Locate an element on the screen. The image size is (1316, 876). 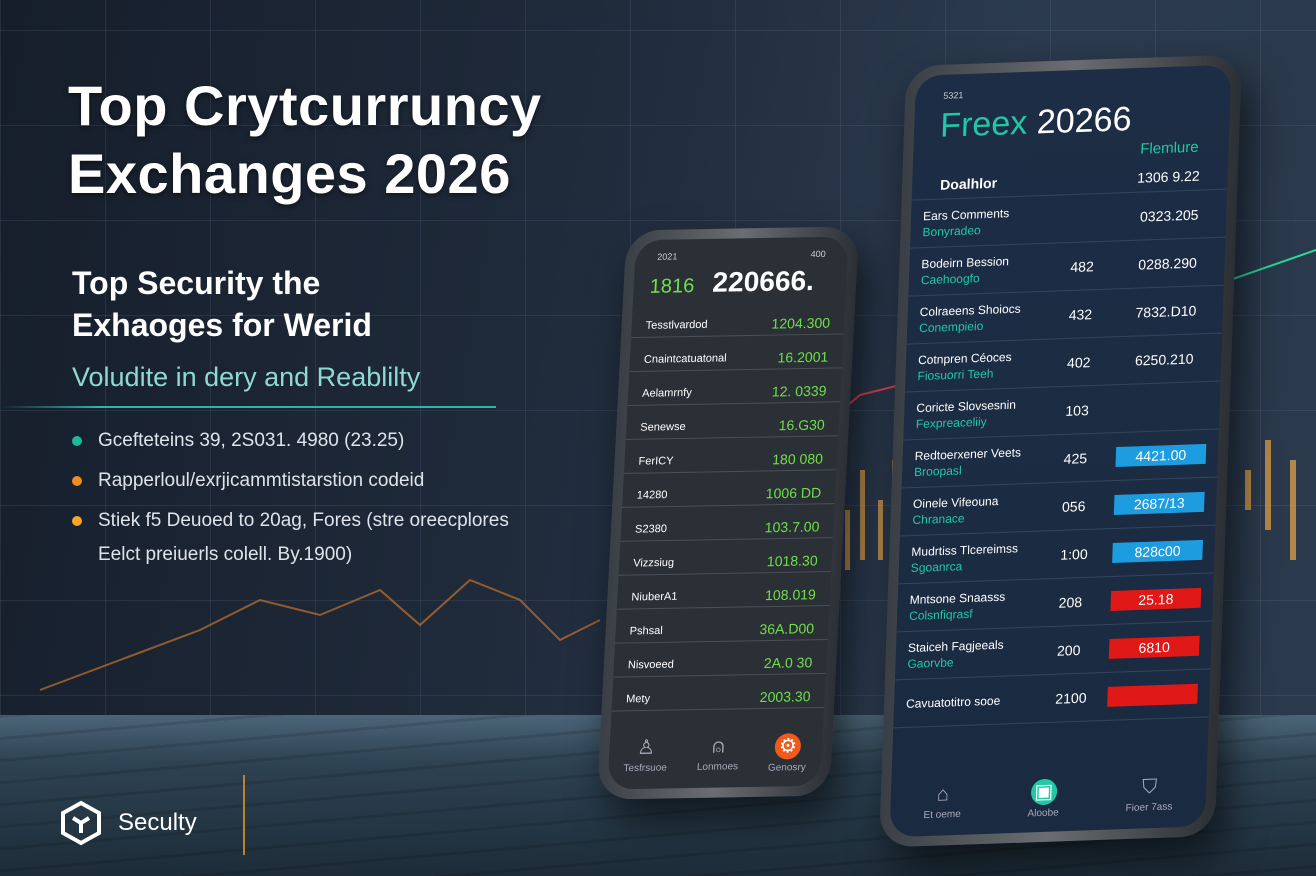
app-year: 20266 is located at coordinates (1084, 121).